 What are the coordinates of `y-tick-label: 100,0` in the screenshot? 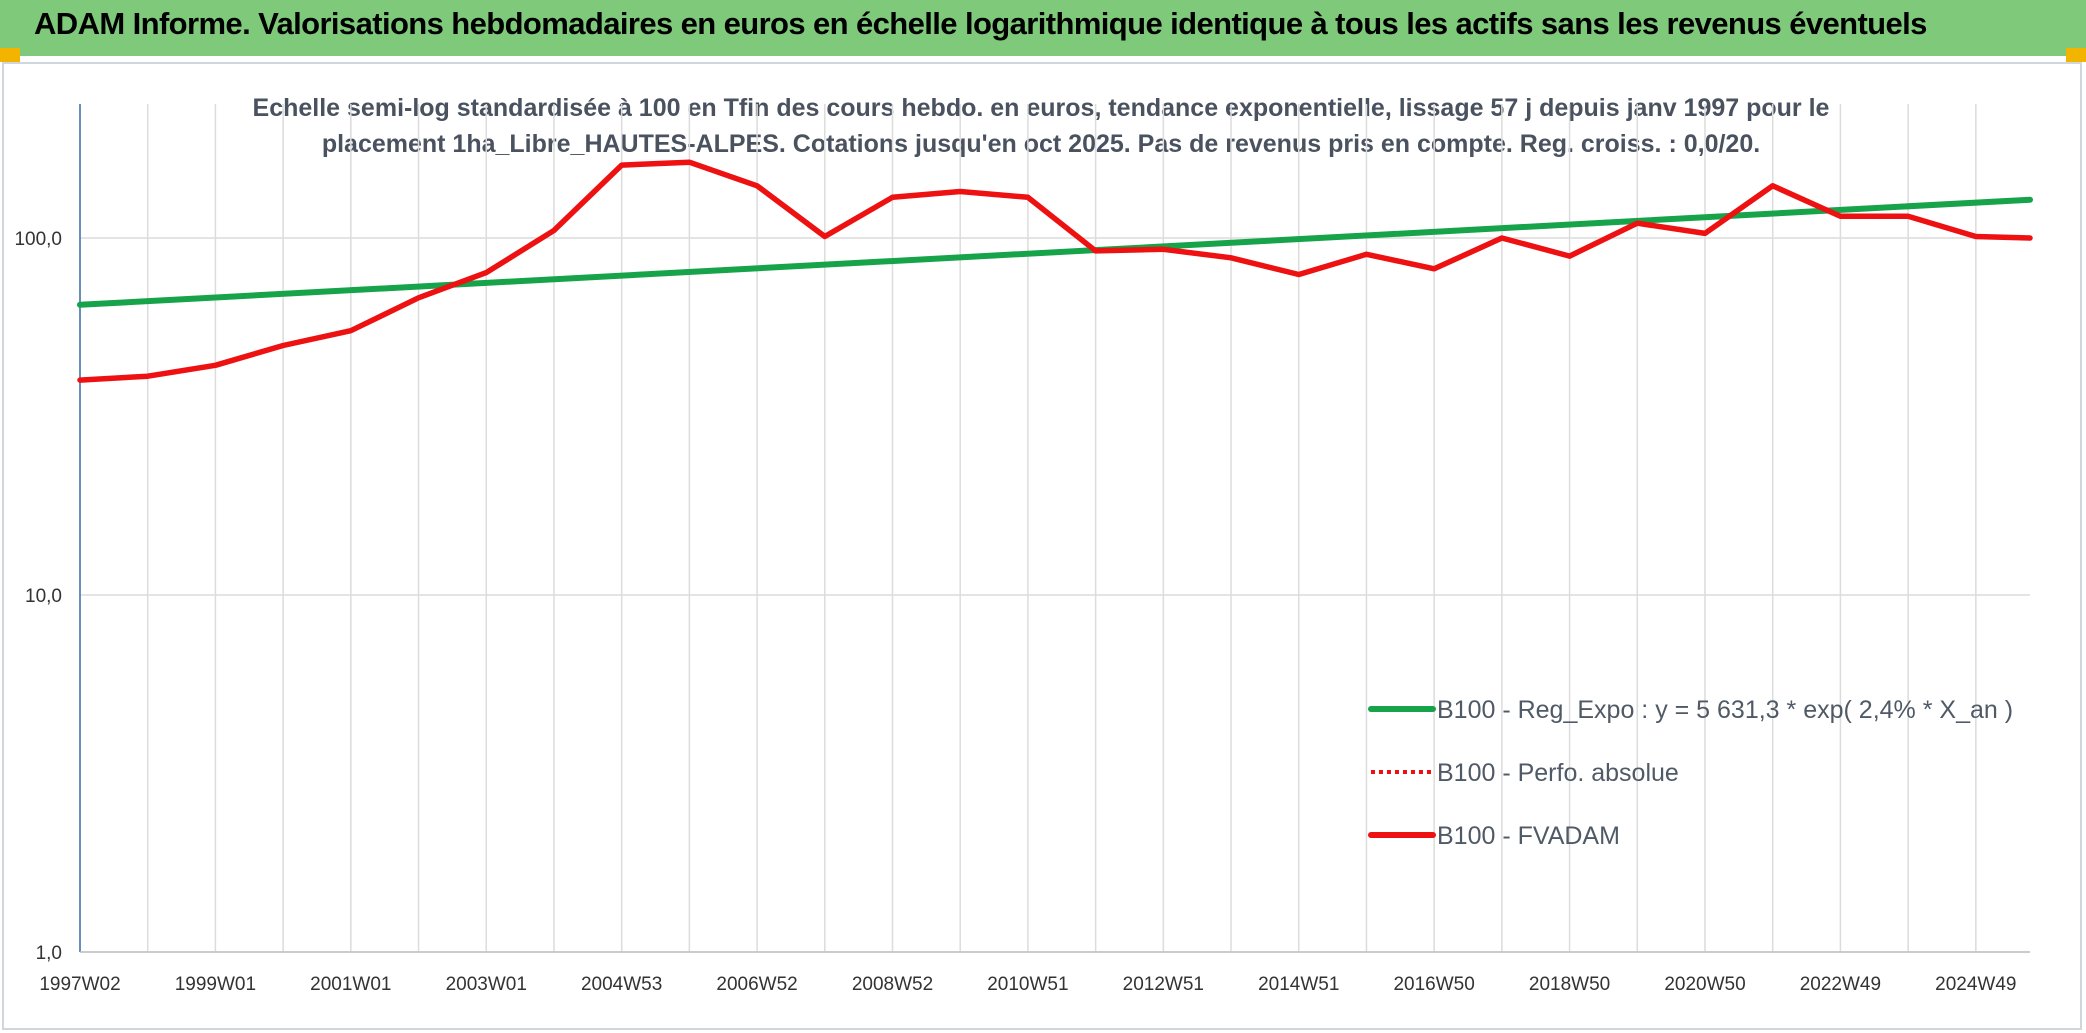 It's located at (38, 239).